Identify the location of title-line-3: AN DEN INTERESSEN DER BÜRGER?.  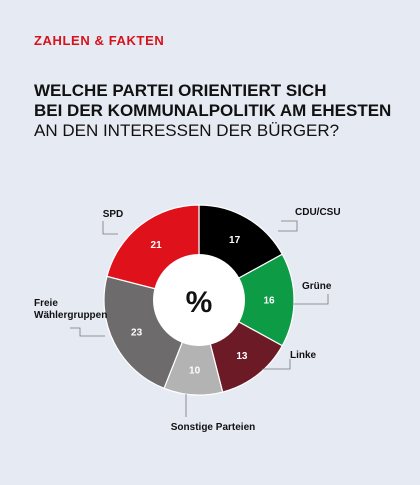
(187, 130).